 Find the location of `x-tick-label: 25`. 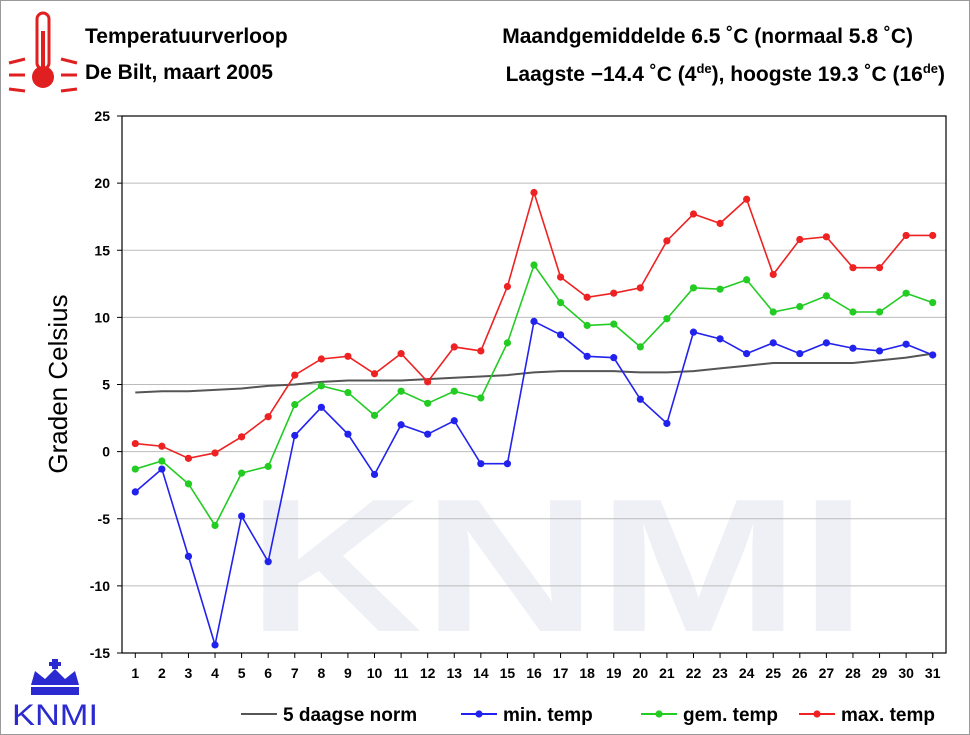

x-tick-label: 25 is located at coordinates (773, 673).